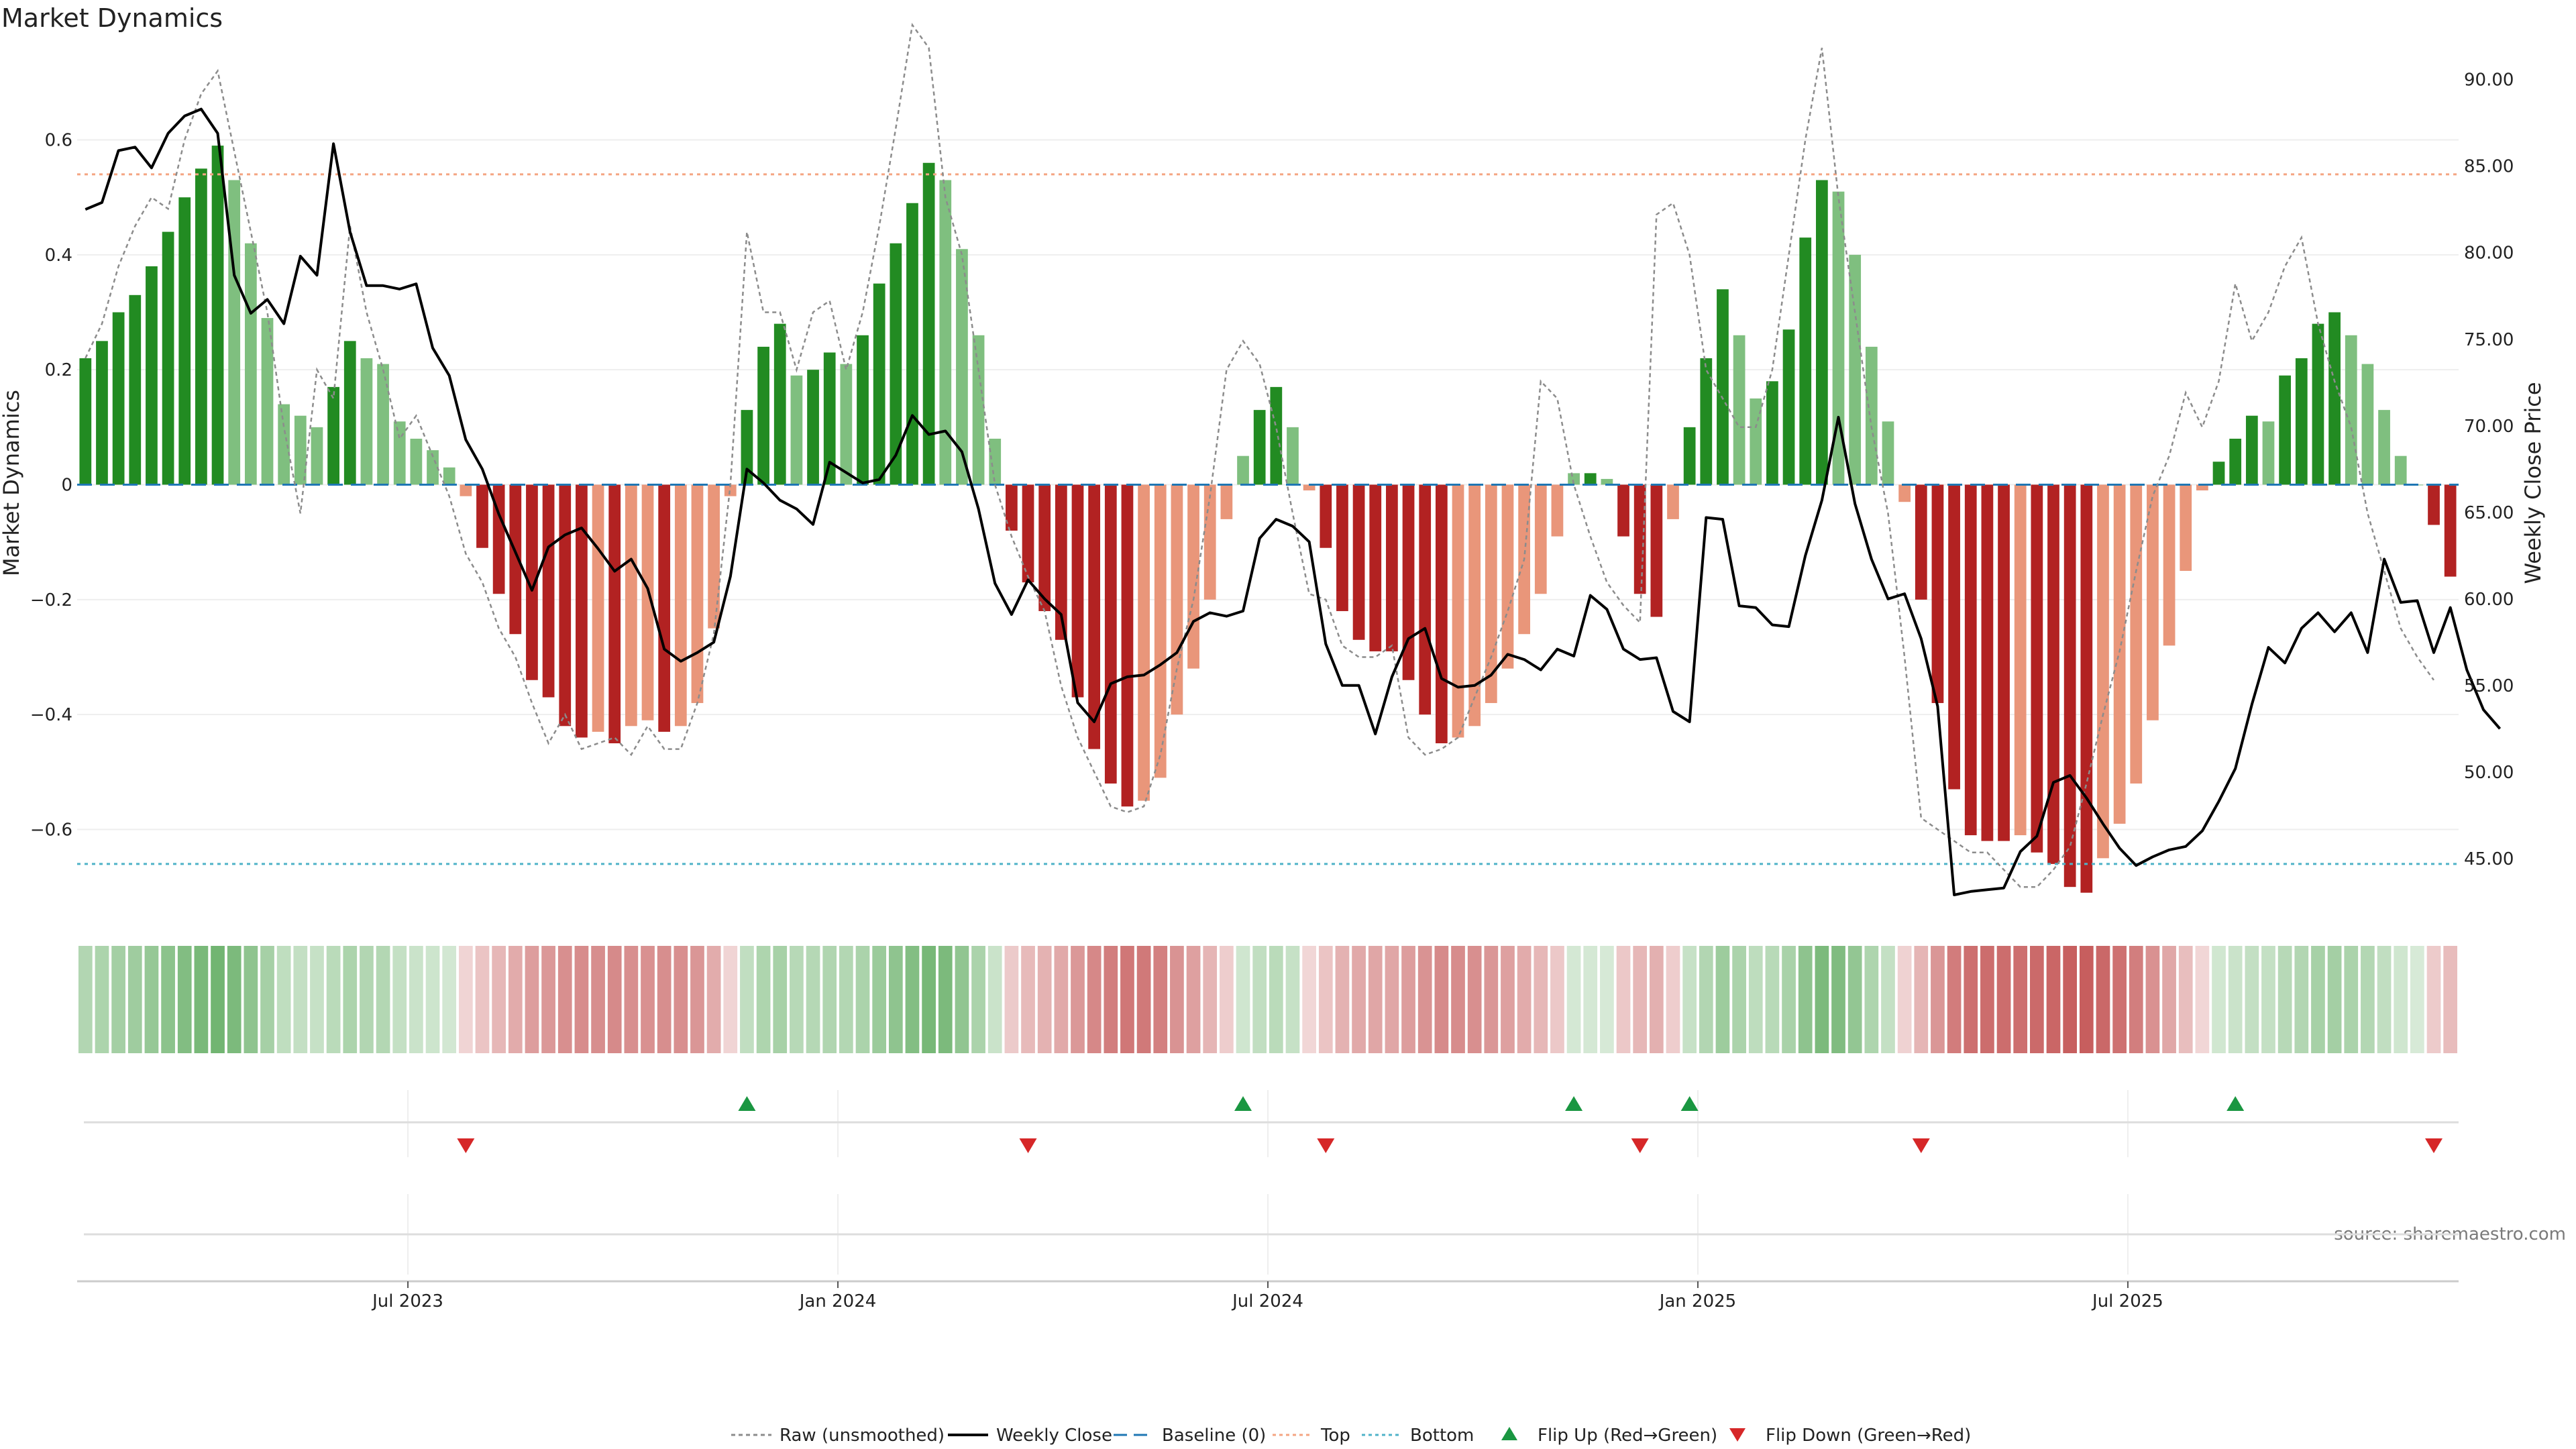  Describe the element at coordinates (2489, 859) in the screenshot. I see `y-right-tick-label: 45.00` at that location.